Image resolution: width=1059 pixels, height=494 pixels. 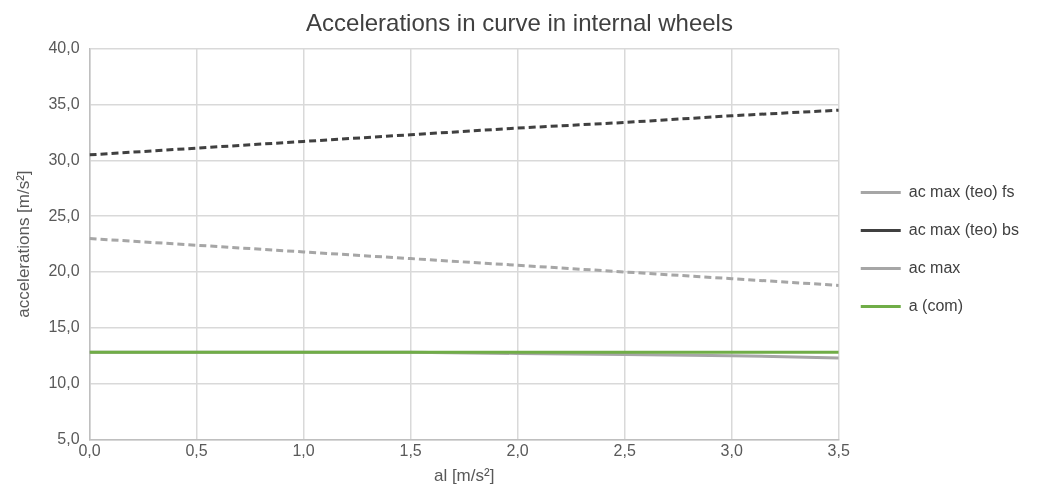 What do you see at coordinates (964, 229) in the screenshot?
I see `legend-label: ac max (teo) bs` at bounding box center [964, 229].